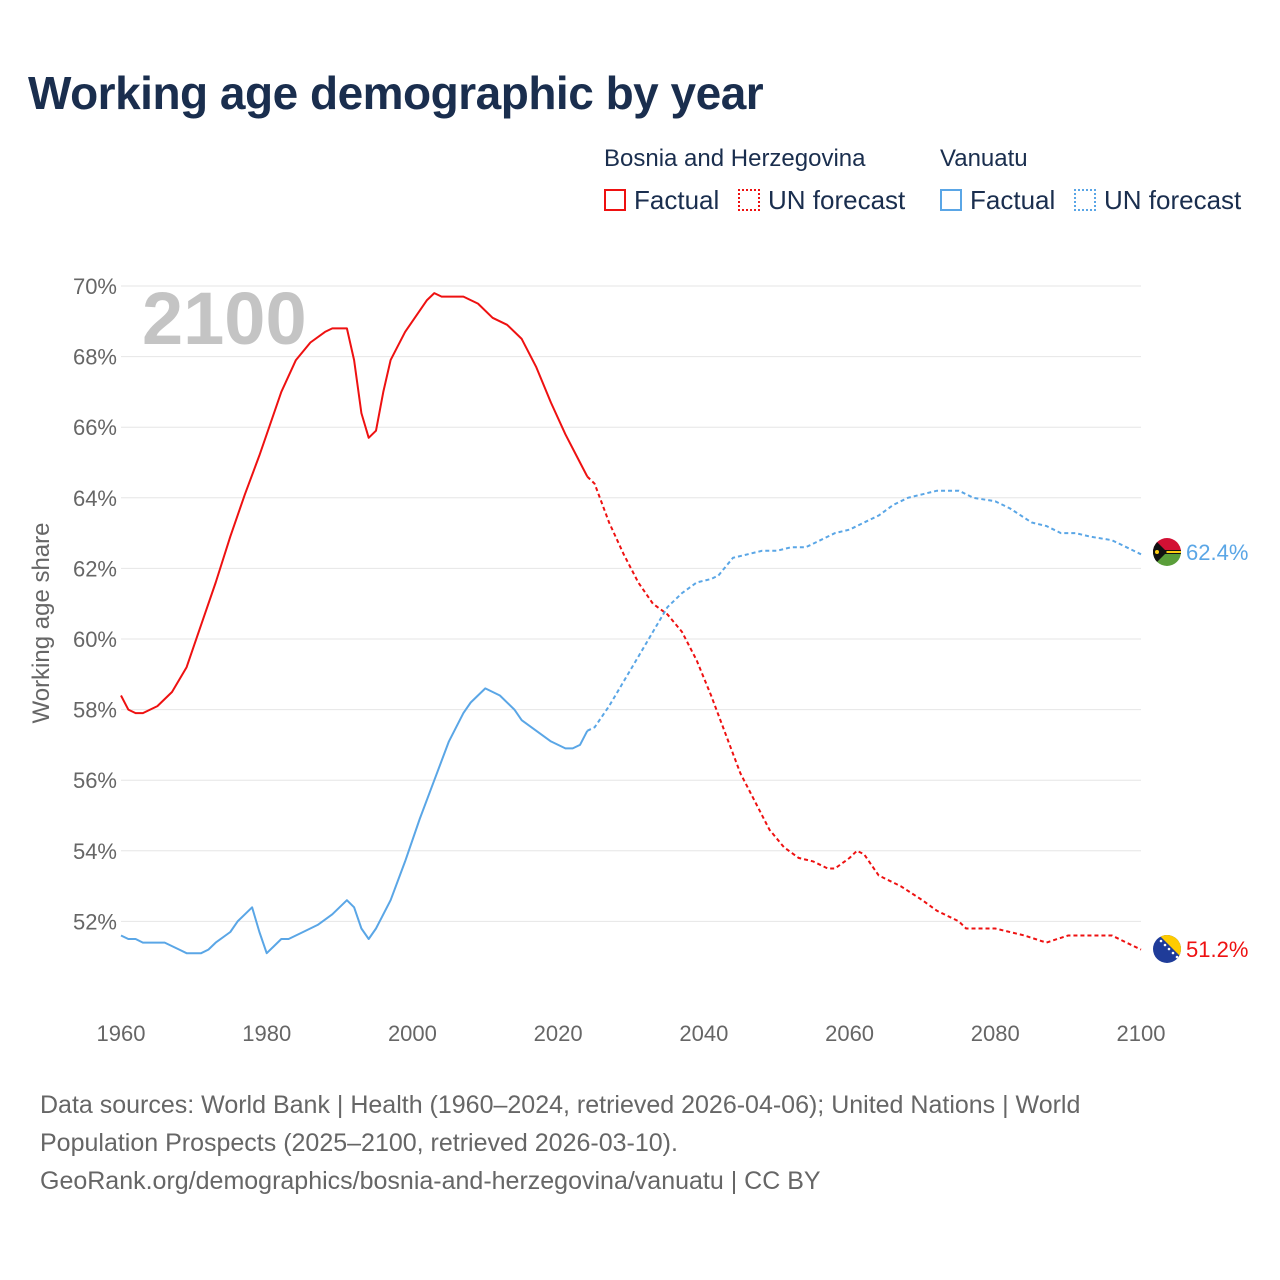 The width and height of the screenshot is (1280, 1280). I want to click on x-tick-label: 2040, so click(703, 1033).